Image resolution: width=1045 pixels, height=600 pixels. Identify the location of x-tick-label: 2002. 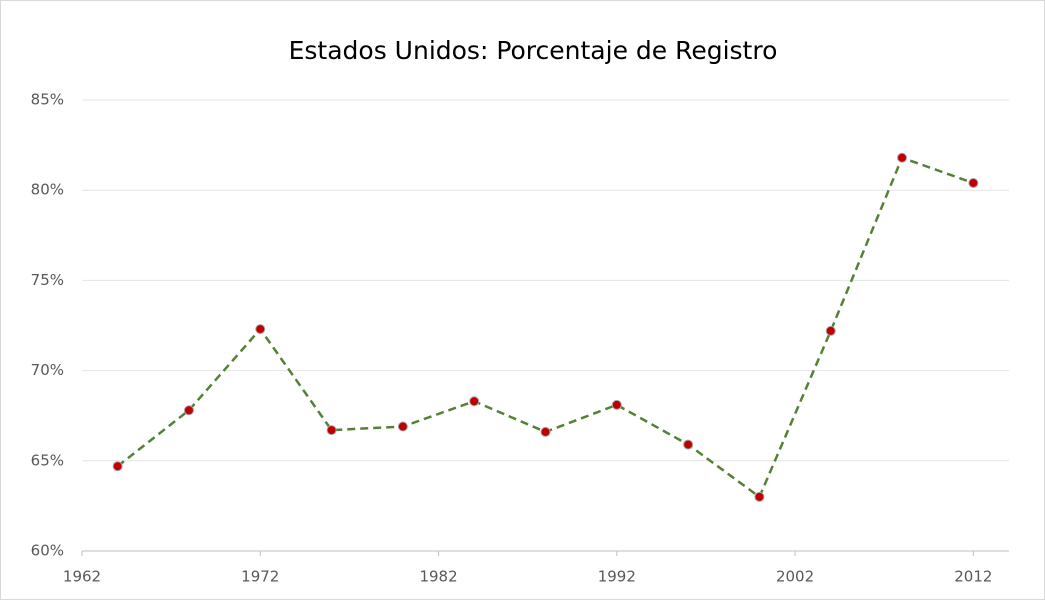
(795, 577).